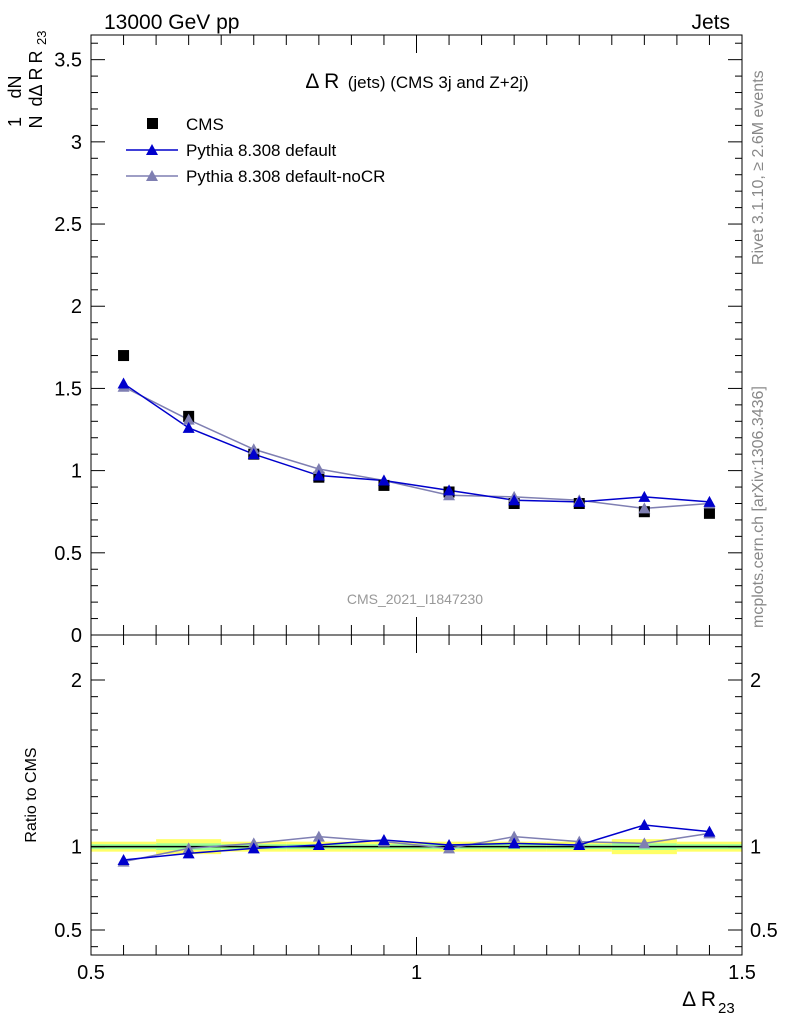  I want to click on main-ytick-label: 0.5, so click(68, 554).